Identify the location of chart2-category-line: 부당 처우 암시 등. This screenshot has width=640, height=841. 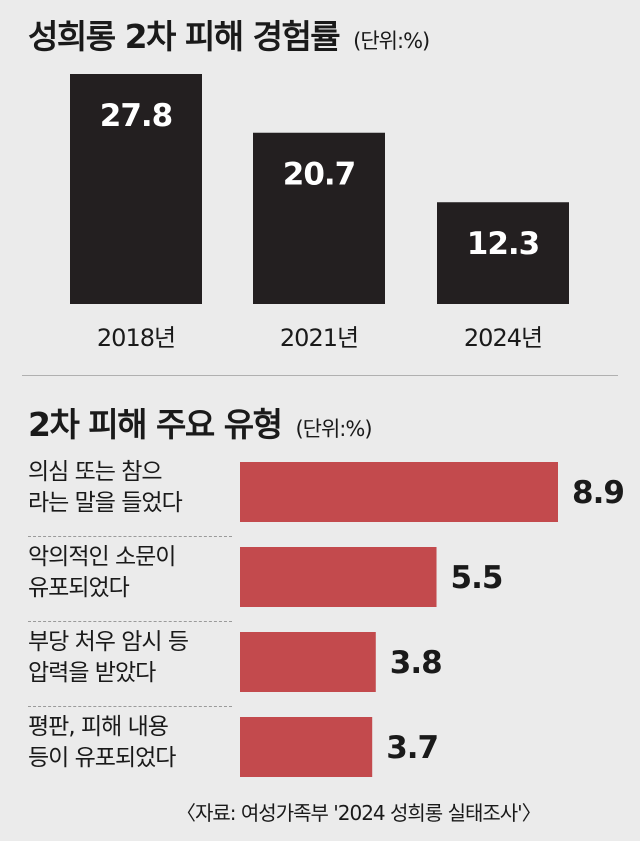
(108, 642).